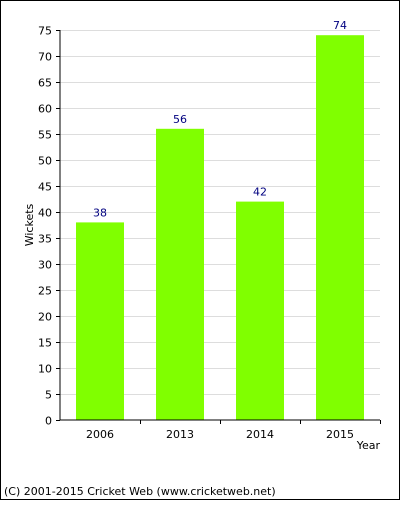 The image size is (400, 505). Describe the element at coordinates (29, 224) in the screenshot. I see `y-axis-title: Wickets` at that location.